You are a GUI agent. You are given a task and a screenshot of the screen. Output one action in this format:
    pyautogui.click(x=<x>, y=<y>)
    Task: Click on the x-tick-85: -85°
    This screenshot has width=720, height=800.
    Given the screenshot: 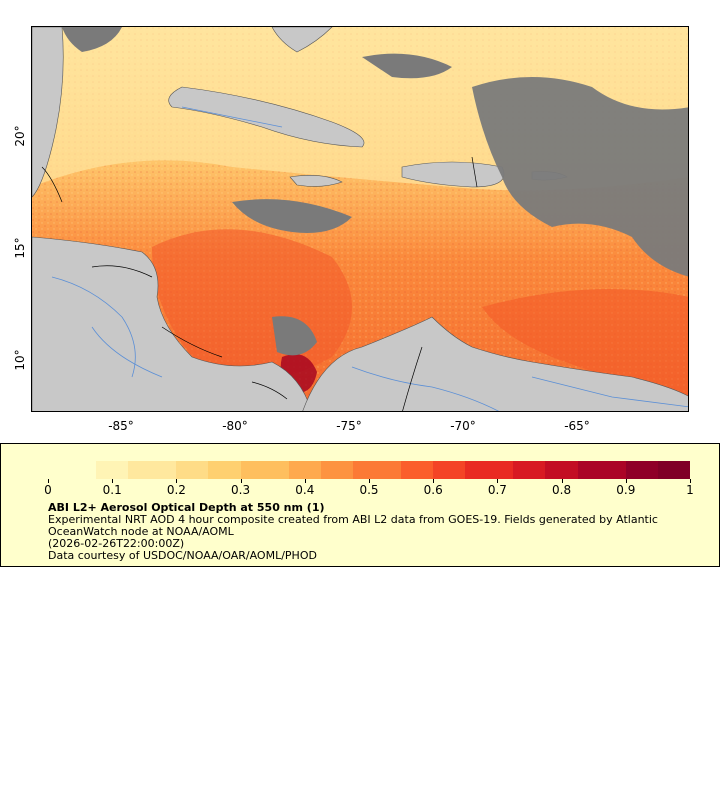 What is the action you would take?
    pyautogui.click(x=121, y=426)
    